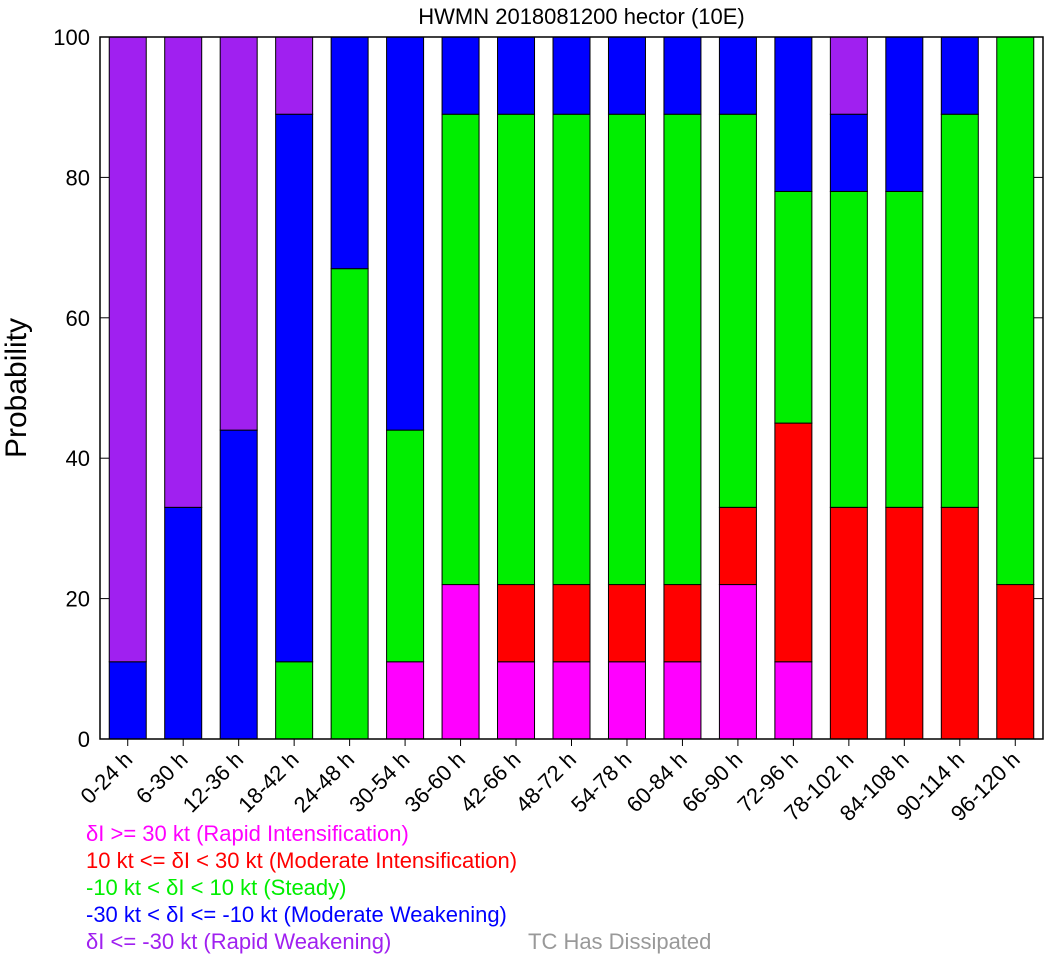 This screenshot has height=959, width=1057. What do you see at coordinates (620, 941) in the screenshot?
I see `legend-tc-dissipated: TC Has Dissipated` at bounding box center [620, 941].